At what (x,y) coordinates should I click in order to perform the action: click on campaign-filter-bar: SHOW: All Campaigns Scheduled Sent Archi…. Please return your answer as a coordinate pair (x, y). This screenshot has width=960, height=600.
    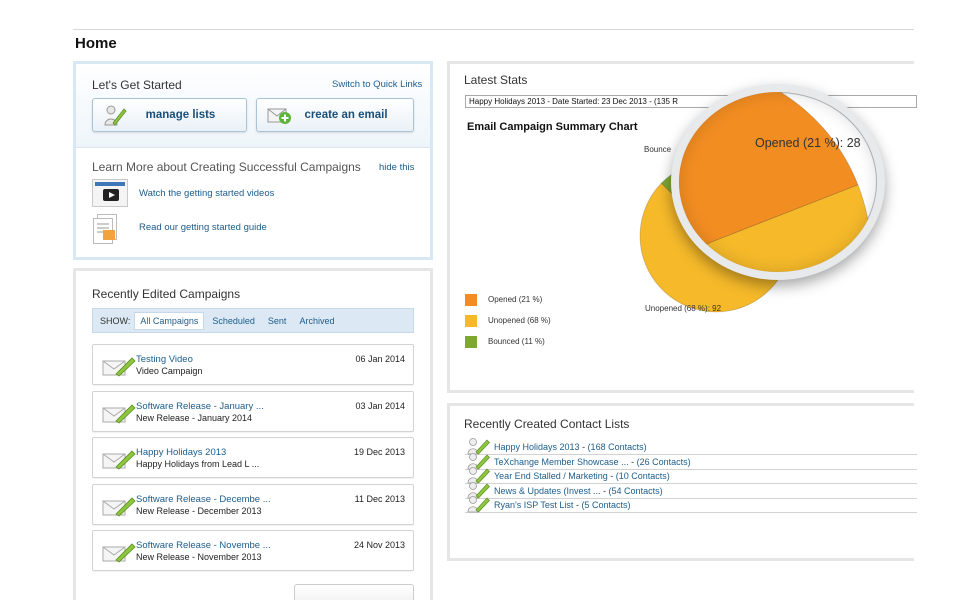
    Looking at the image, I should click on (253, 320).